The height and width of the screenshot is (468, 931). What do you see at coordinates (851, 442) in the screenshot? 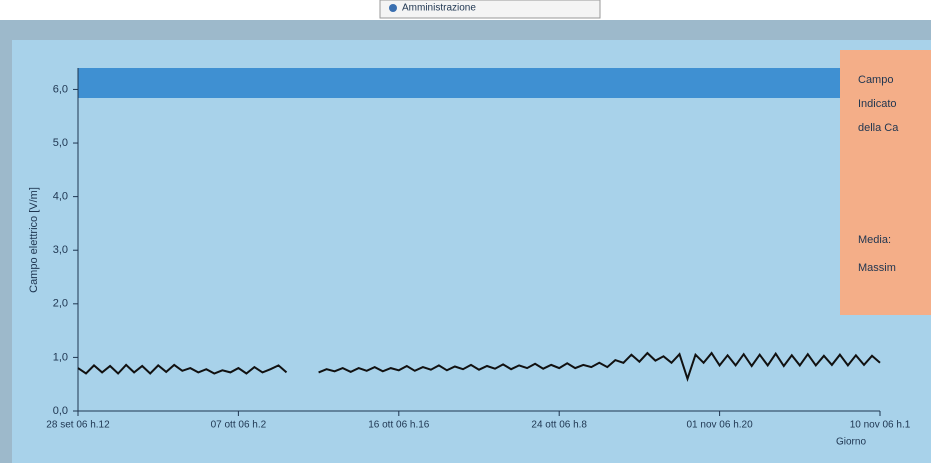
I see `x-axis-title: Giorno` at bounding box center [851, 442].